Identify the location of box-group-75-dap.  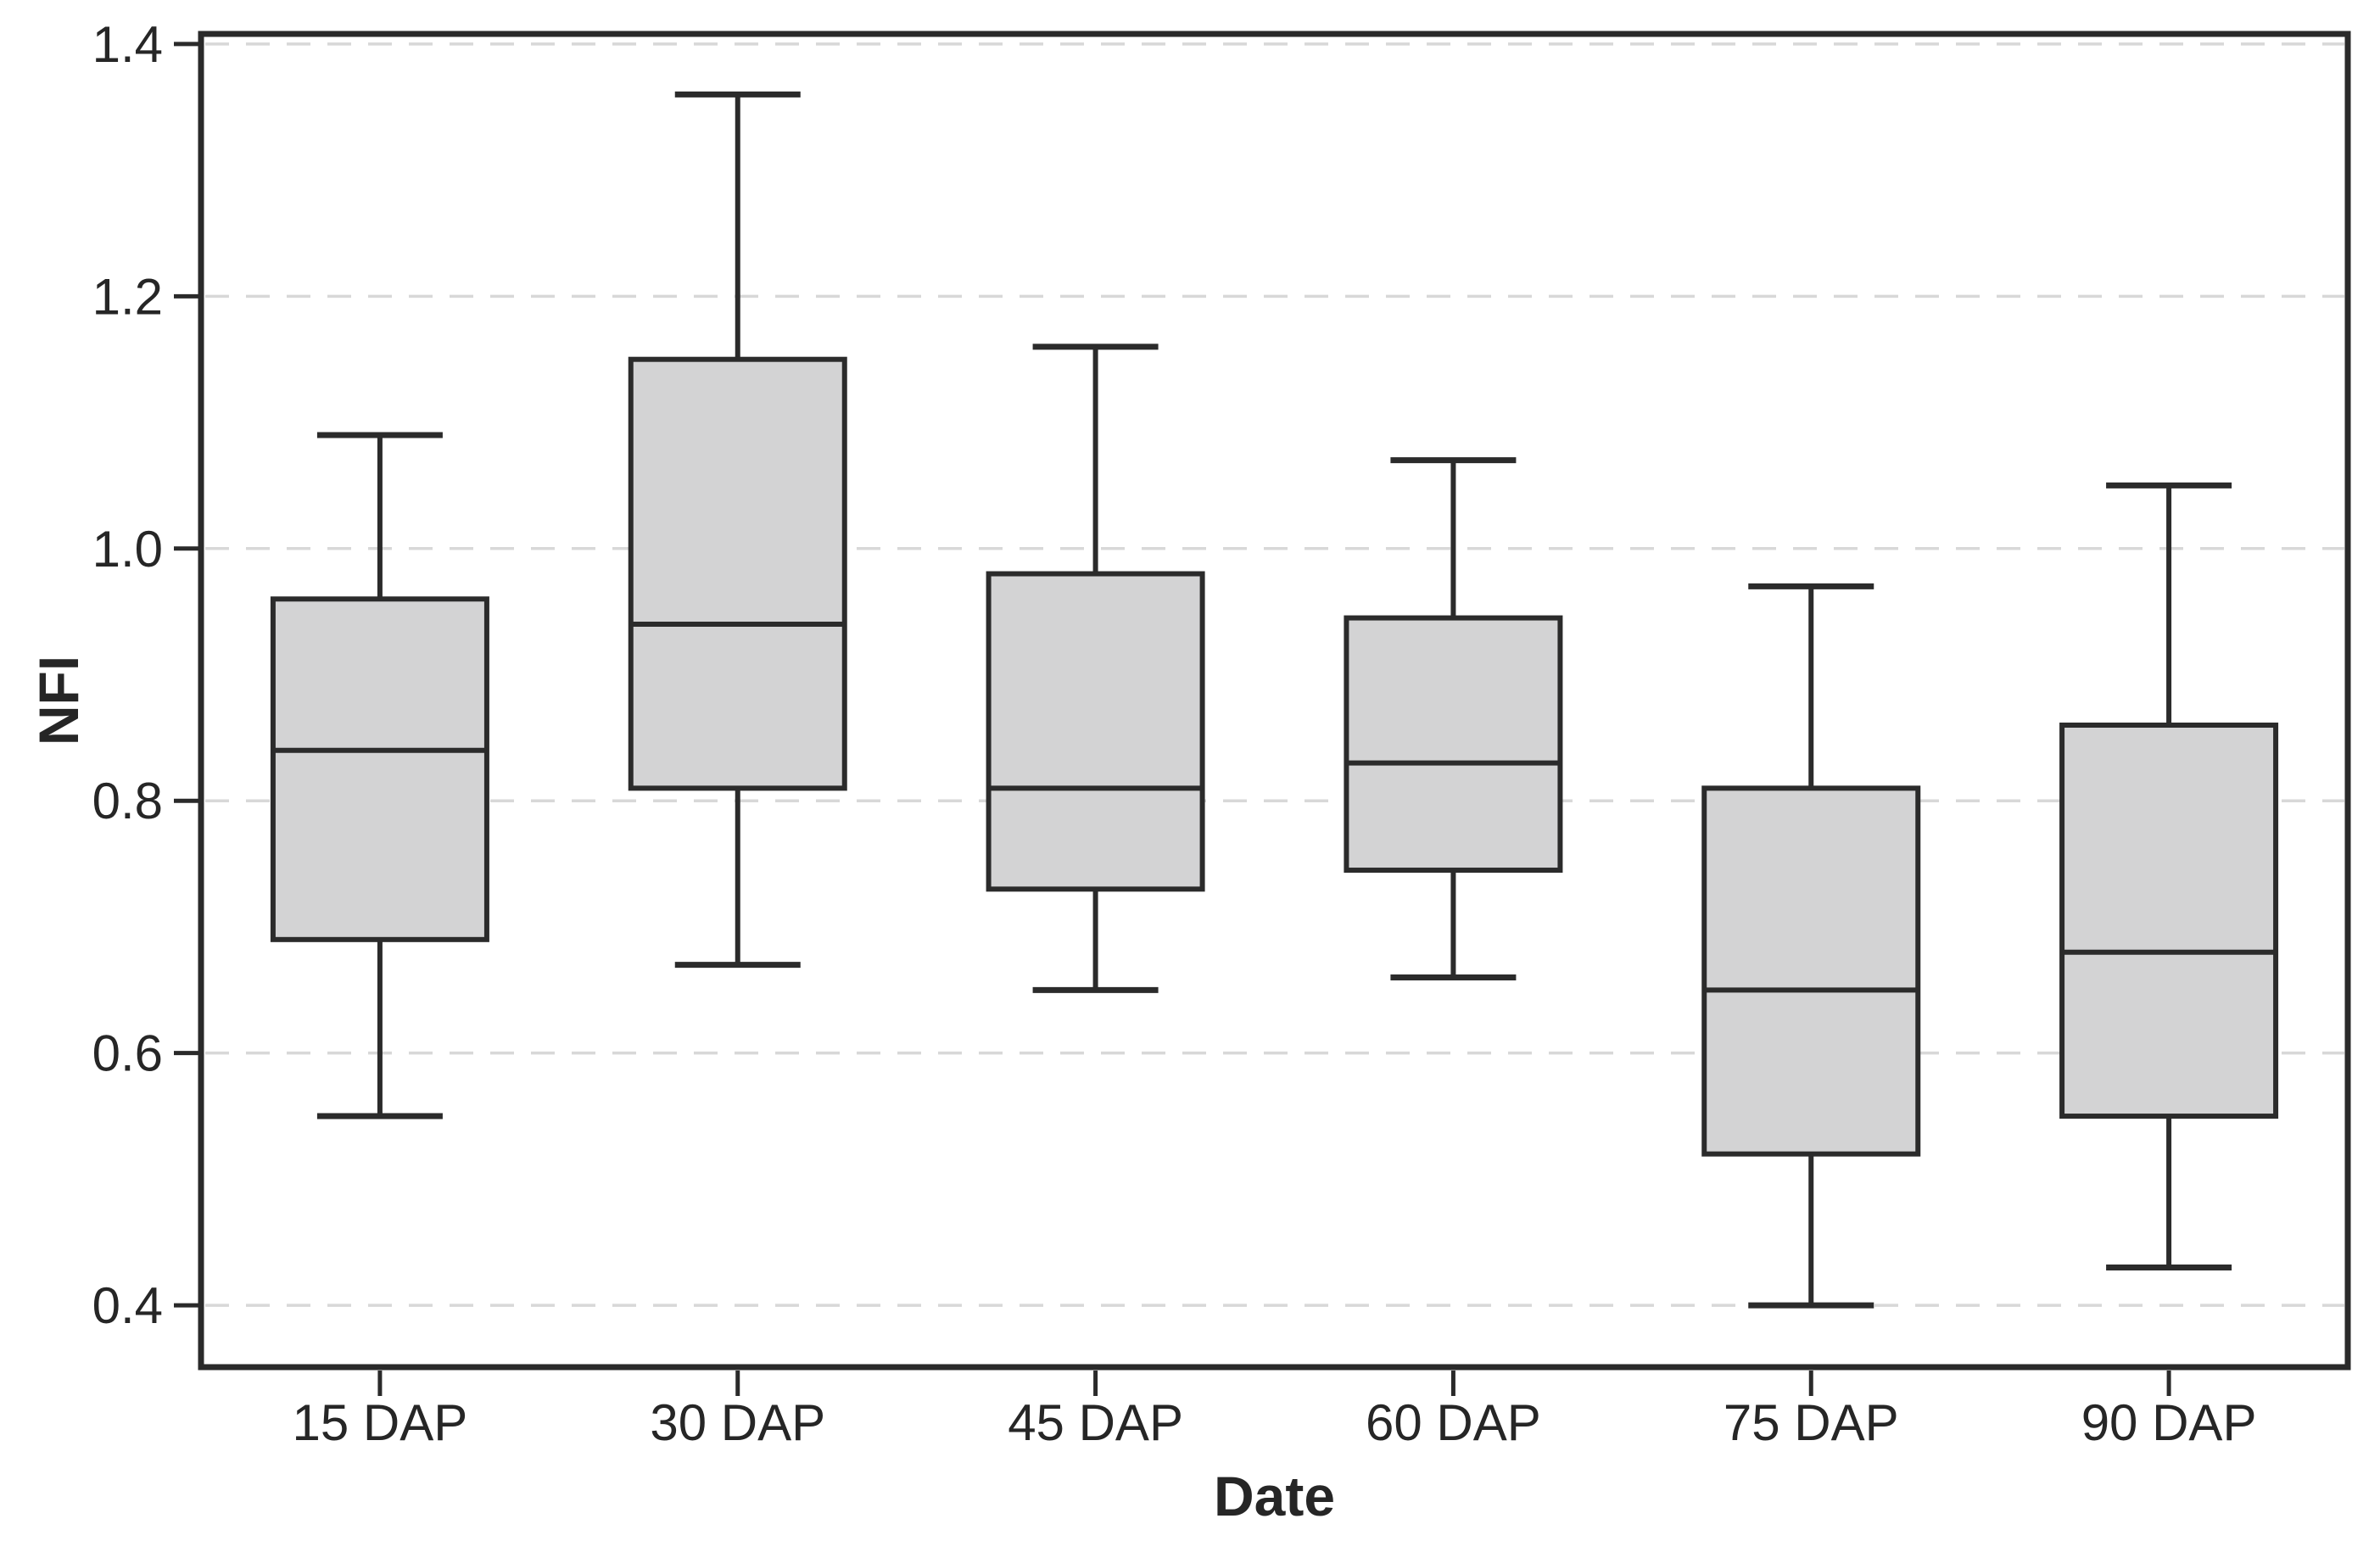
(1811, 946).